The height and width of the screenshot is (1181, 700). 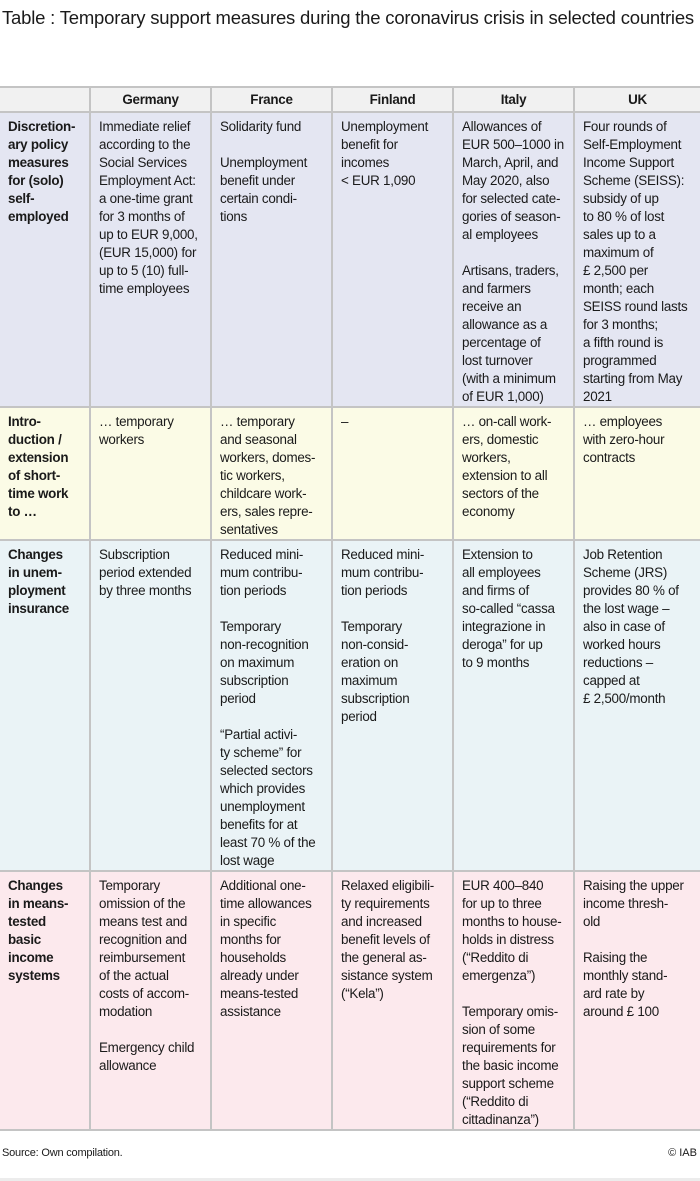 I want to click on header-row: Germany France Finland Italy UK, so click(x=350, y=99).